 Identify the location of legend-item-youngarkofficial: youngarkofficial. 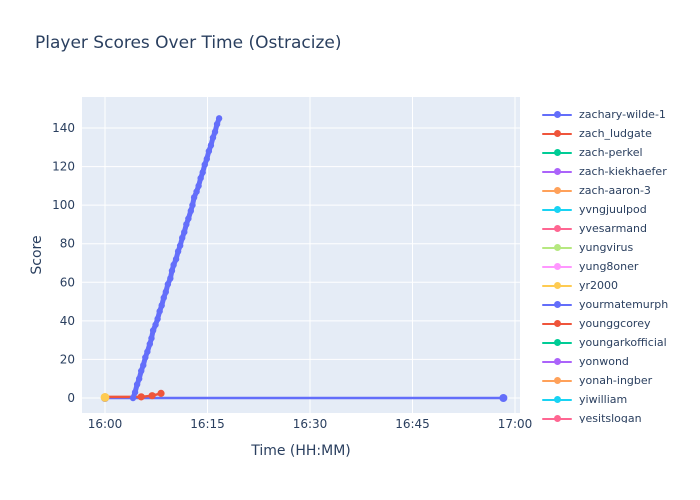
(605, 342).